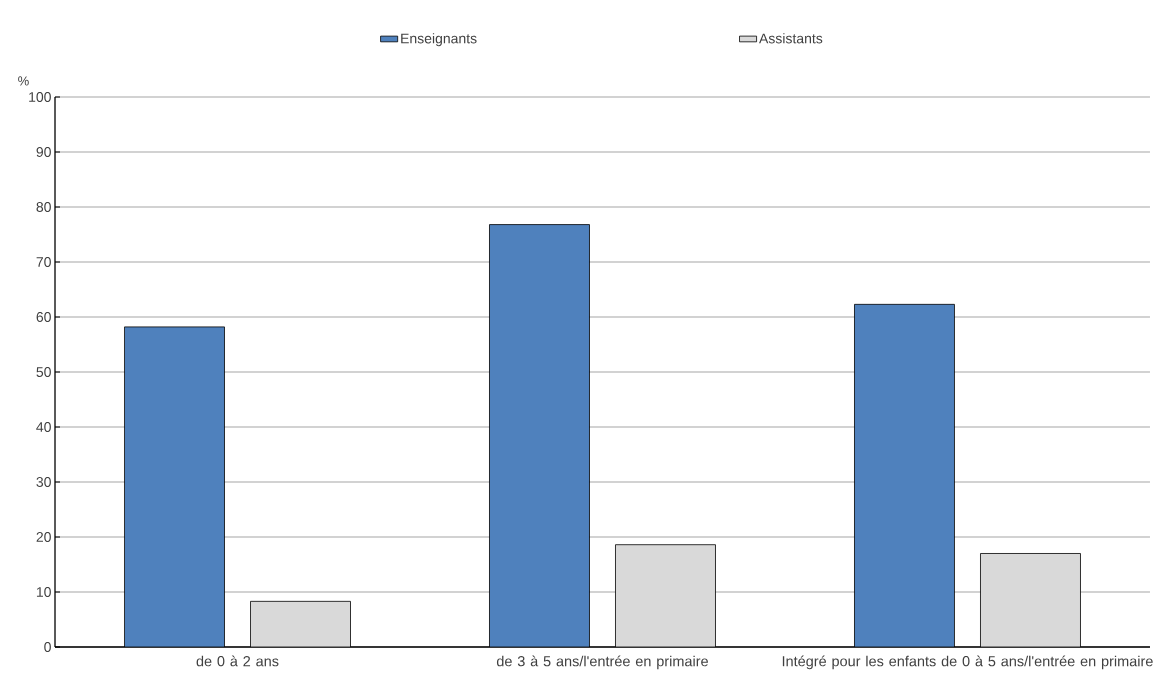 This screenshot has height=693, width=1161. What do you see at coordinates (967, 662) in the screenshot?
I see `x-tick-label: Intégré pour les enfants de 0 à 5 ans/l'entrée en primaire` at bounding box center [967, 662].